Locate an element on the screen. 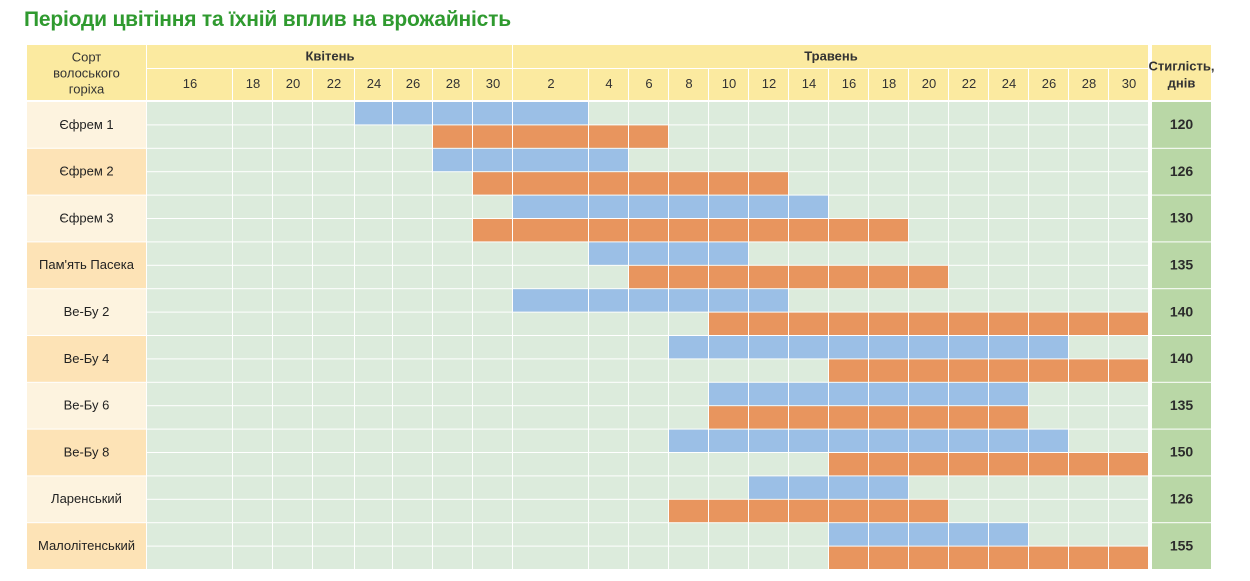 The height and width of the screenshot is (581, 1250). day-tick-label: 28 is located at coordinates (1089, 83).